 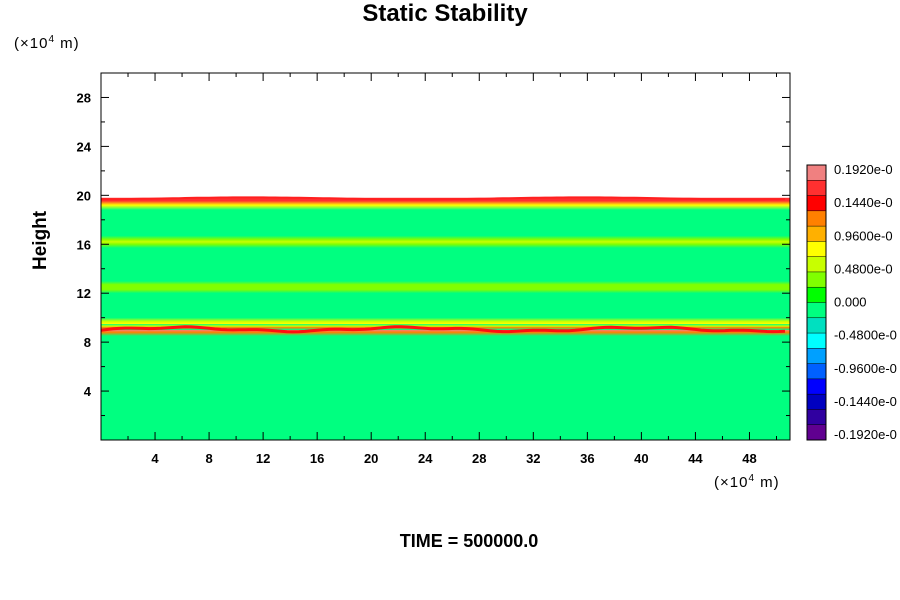 What do you see at coordinates (87, 342) in the screenshot?
I see `y-tick-label: 8` at bounding box center [87, 342].